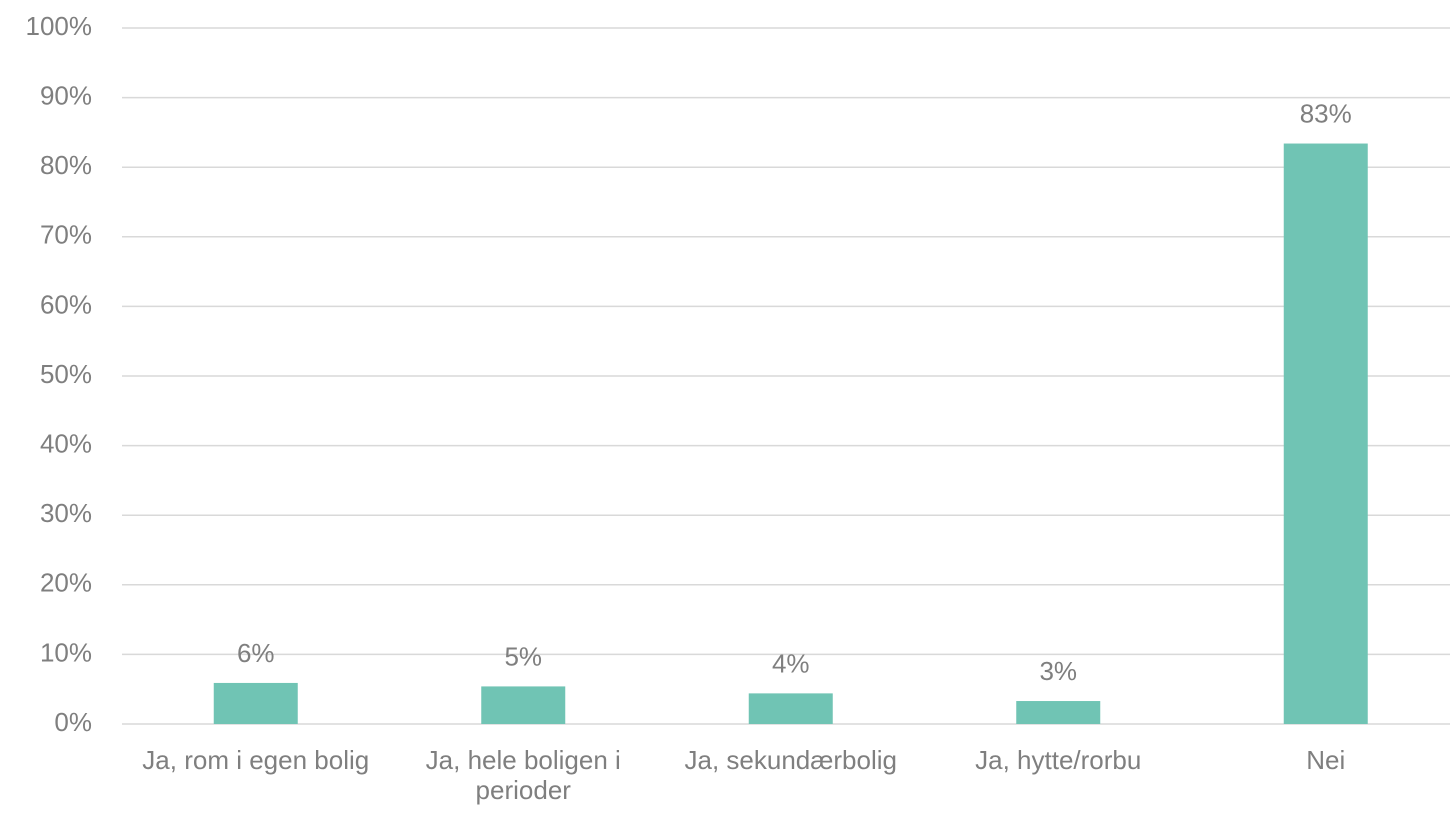  Describe the element at coordinates (1326, 113) in the screenshot. I see `value-label: 83%` at that location.